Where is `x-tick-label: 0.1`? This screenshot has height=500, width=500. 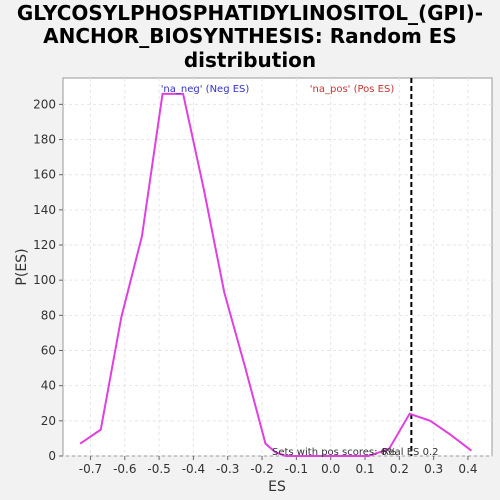
x-tick-label: 0.1 is located at coordinates (364, 469).